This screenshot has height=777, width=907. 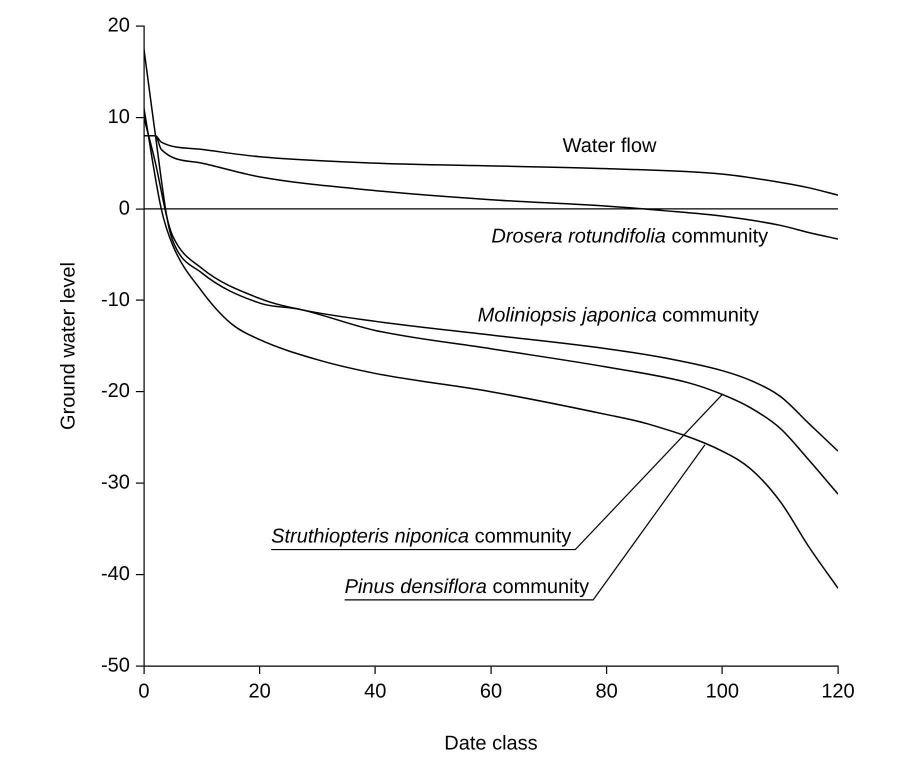 I want to click on y-tick-label: -40, so click(x=115, y=574).